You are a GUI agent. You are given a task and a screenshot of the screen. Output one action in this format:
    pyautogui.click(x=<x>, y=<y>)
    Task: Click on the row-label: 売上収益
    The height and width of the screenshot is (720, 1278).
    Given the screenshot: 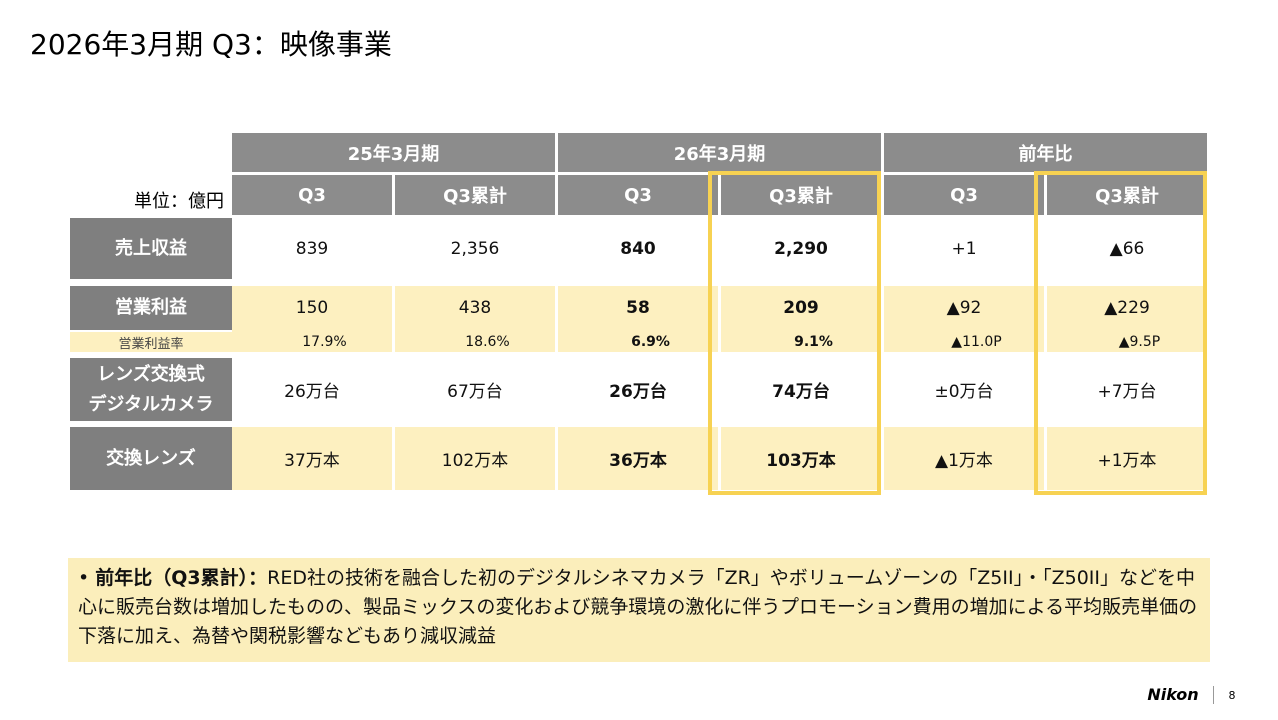 What is the action you would take?
    pyautogui.click(x=151, y=248)
    